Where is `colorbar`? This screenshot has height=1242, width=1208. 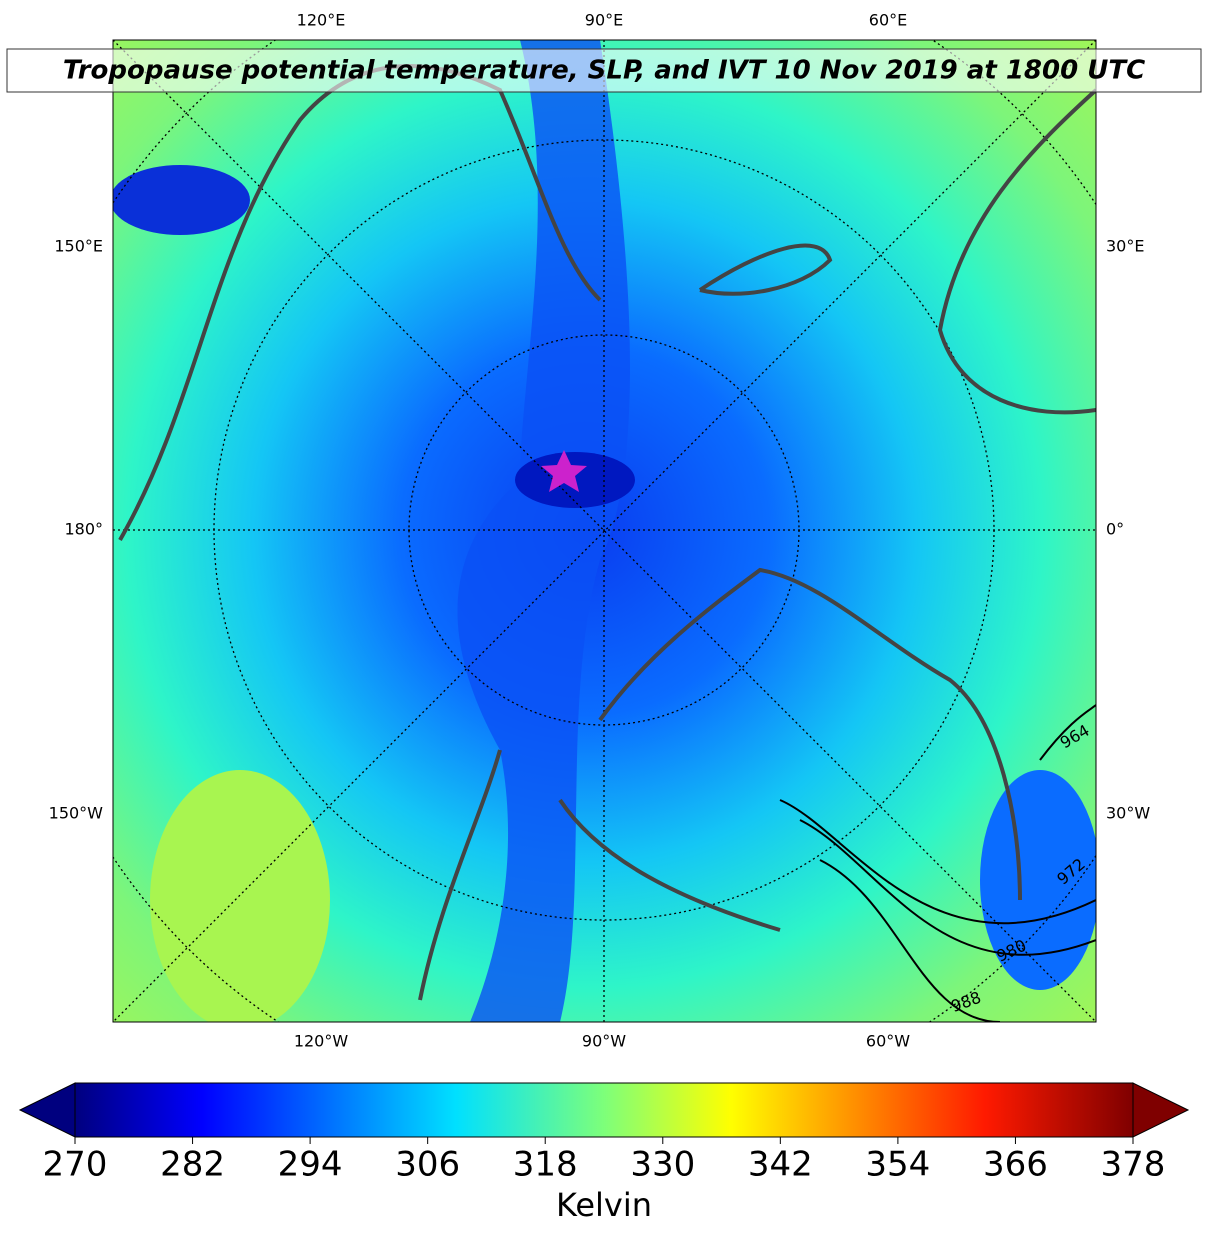
colorbar is located at coordinates (604, 1110).